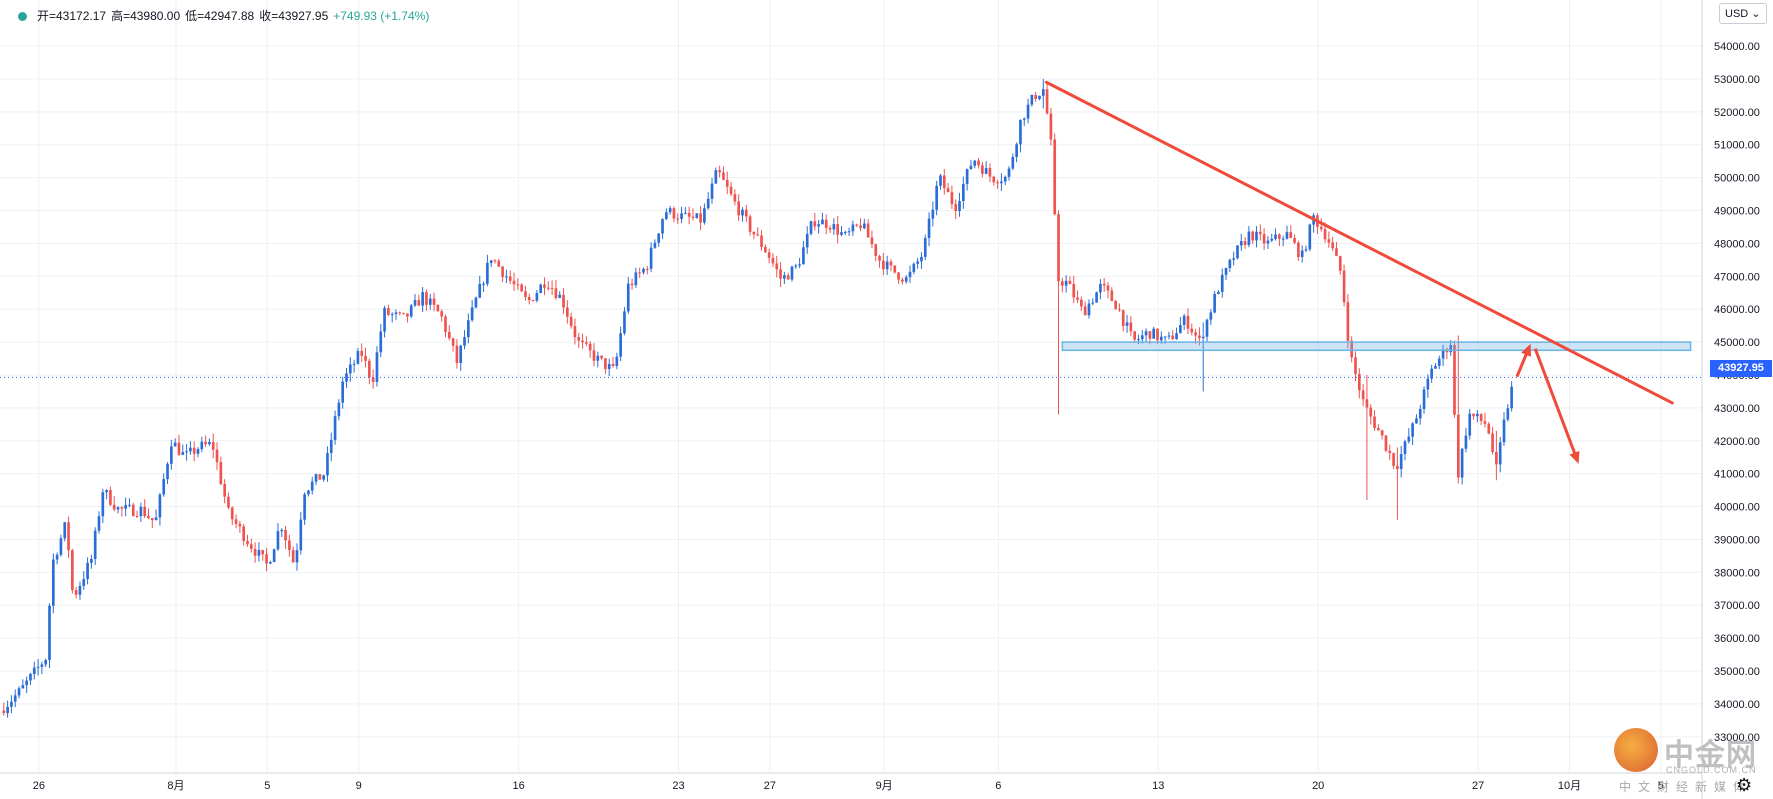  What do you see at coordinates (1710, 755) in the screenshot?
I see `watermark-title: 中金网` at bounding box center [1710, 755].